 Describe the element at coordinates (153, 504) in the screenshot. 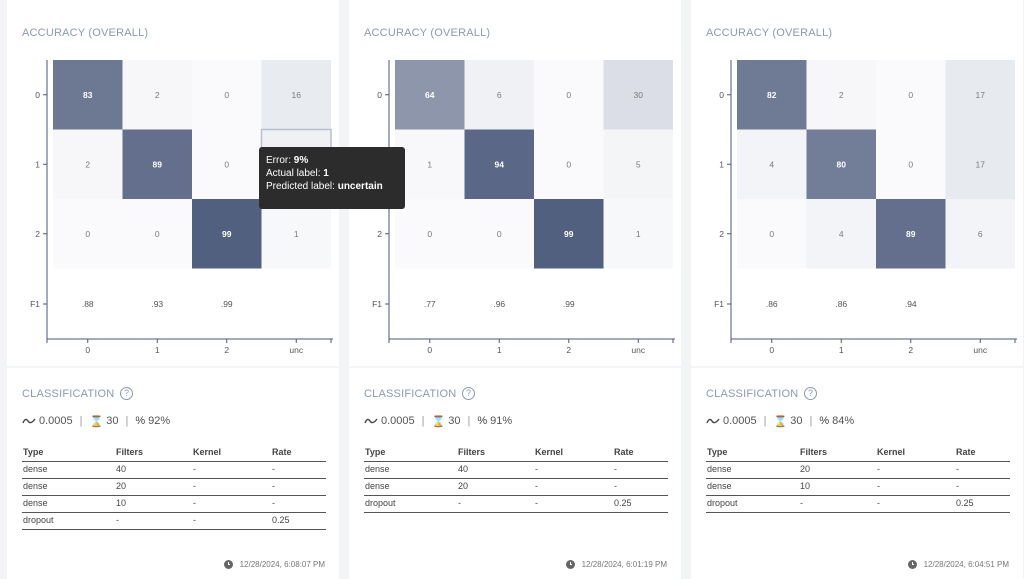

I see `table-cell: 10` at that location.